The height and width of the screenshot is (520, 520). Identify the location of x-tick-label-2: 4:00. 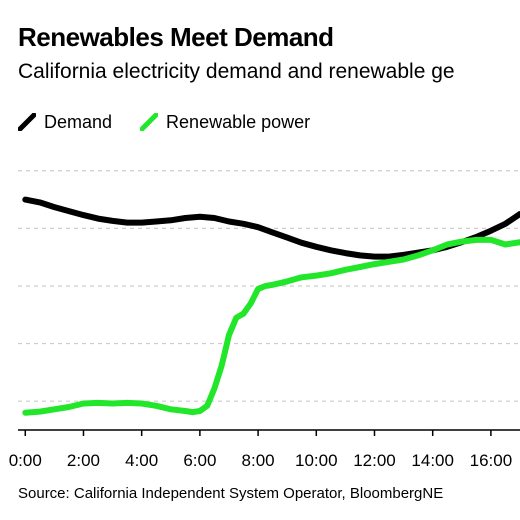
(141, 460).